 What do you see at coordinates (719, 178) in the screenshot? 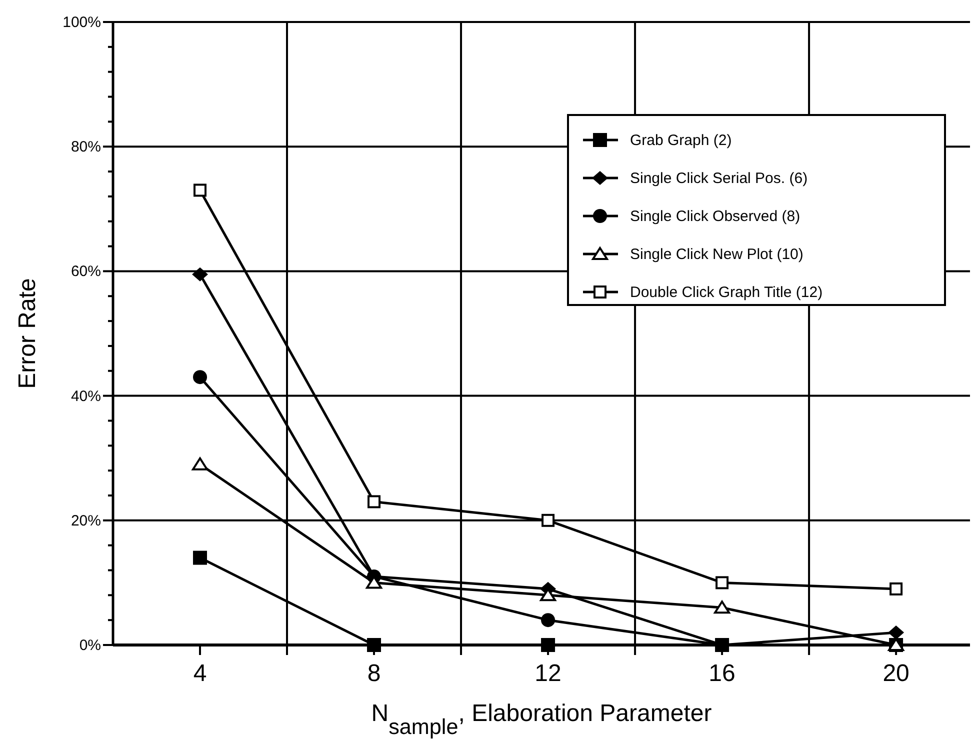
I see `legend-label: Single Click Serial Pos. (6)` at bounding box center [719, 178].